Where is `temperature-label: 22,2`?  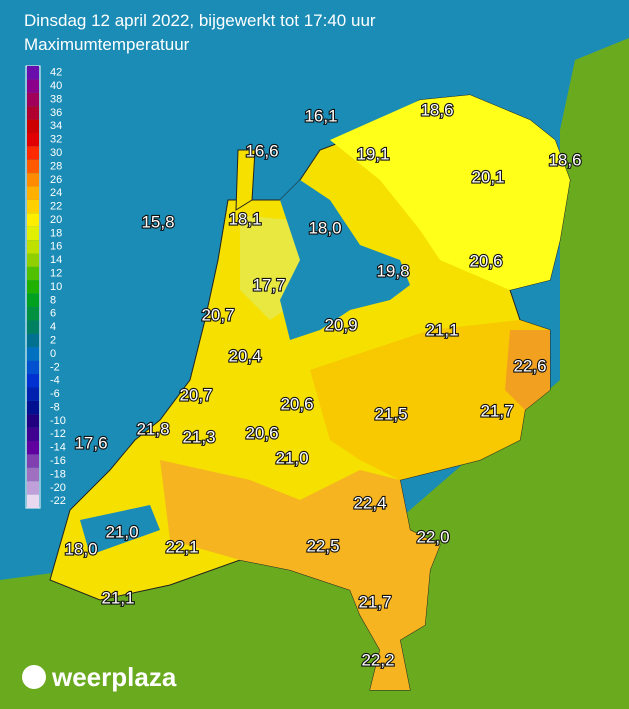 temperature-label: 22,2 is located at coordinates (377, 659).